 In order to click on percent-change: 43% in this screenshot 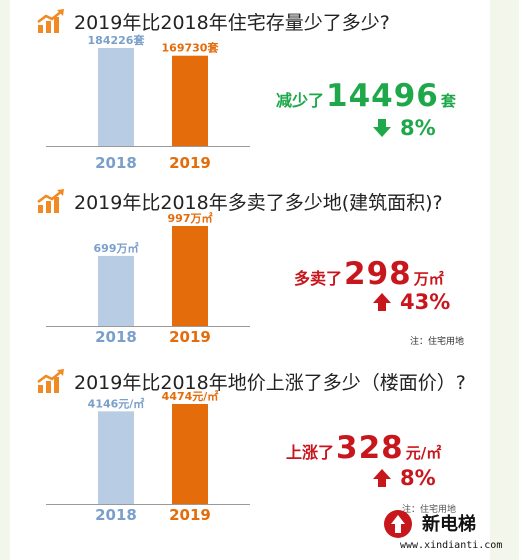, I will do `click(411, 302)`.